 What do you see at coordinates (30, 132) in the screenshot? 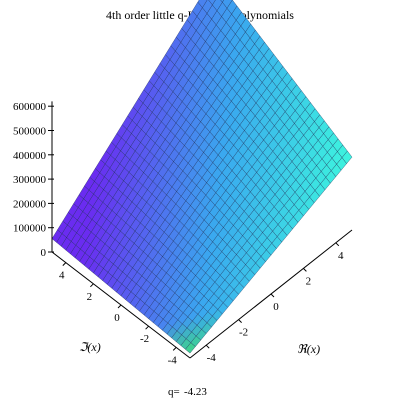
I see `z-tick-label: 500000` at bounding box center [30, 132].